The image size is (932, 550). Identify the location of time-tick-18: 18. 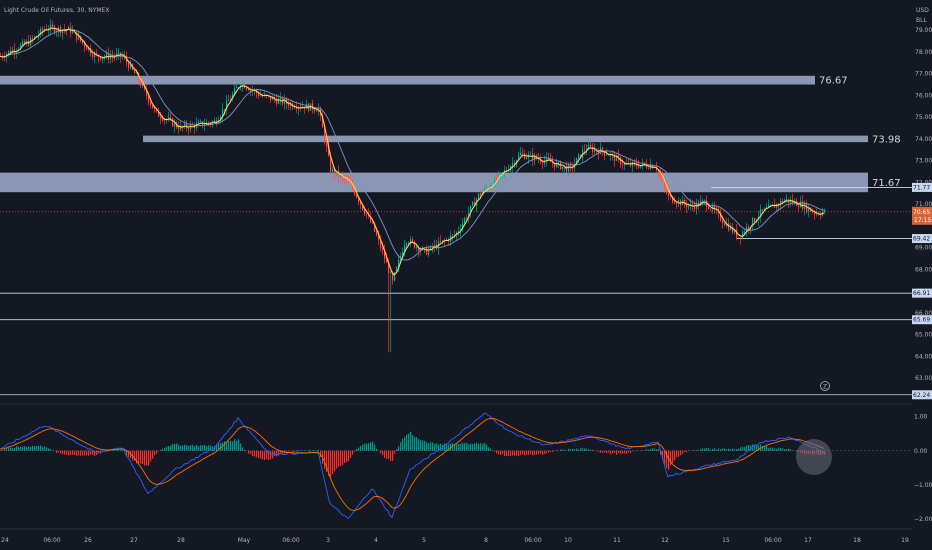
(857, 540).